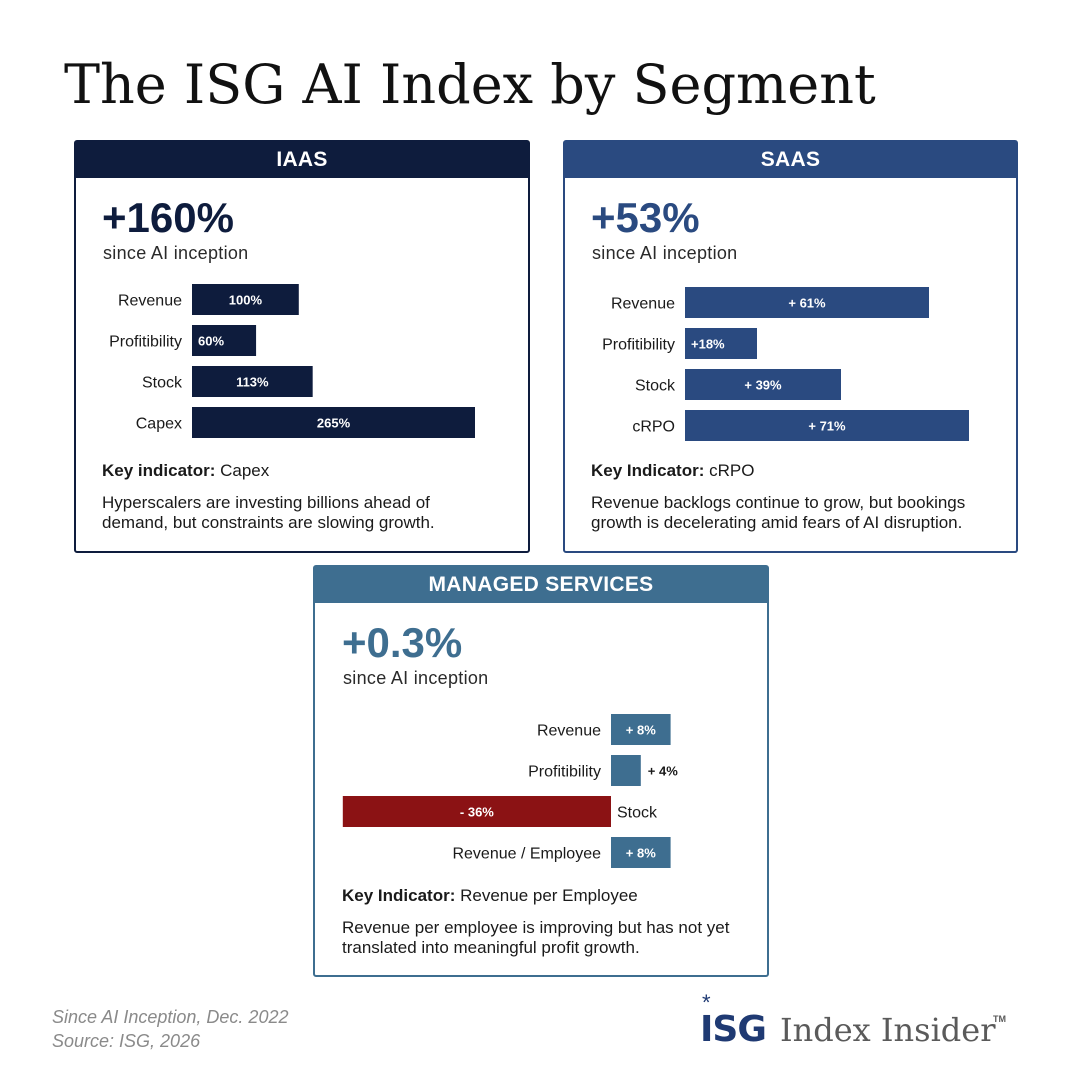  I want to click on footnote-source: Source: ISG, 2026, so click(126, 1041).